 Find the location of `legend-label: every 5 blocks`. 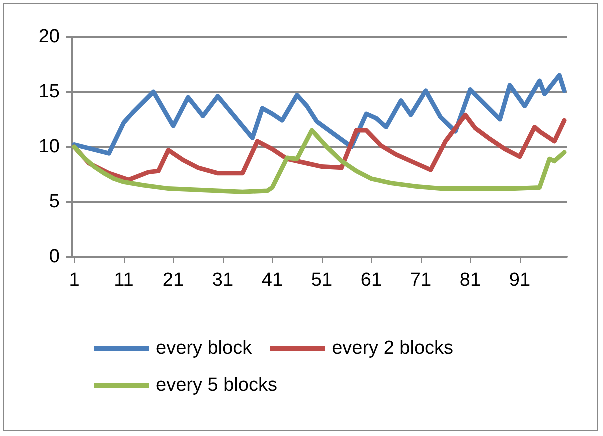

legend-label: every 5 blocks is located at coordinates (217, 385).